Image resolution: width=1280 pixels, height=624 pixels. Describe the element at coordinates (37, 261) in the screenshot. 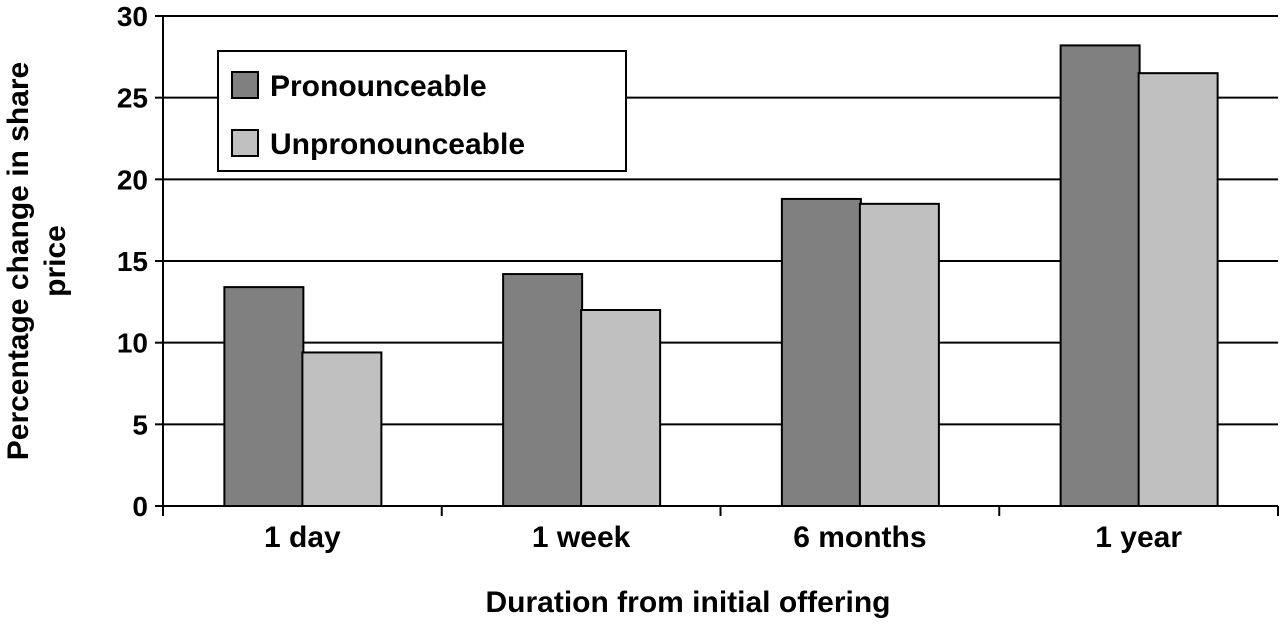

I see `y-axis-label: Percentage change in share price` at that location.